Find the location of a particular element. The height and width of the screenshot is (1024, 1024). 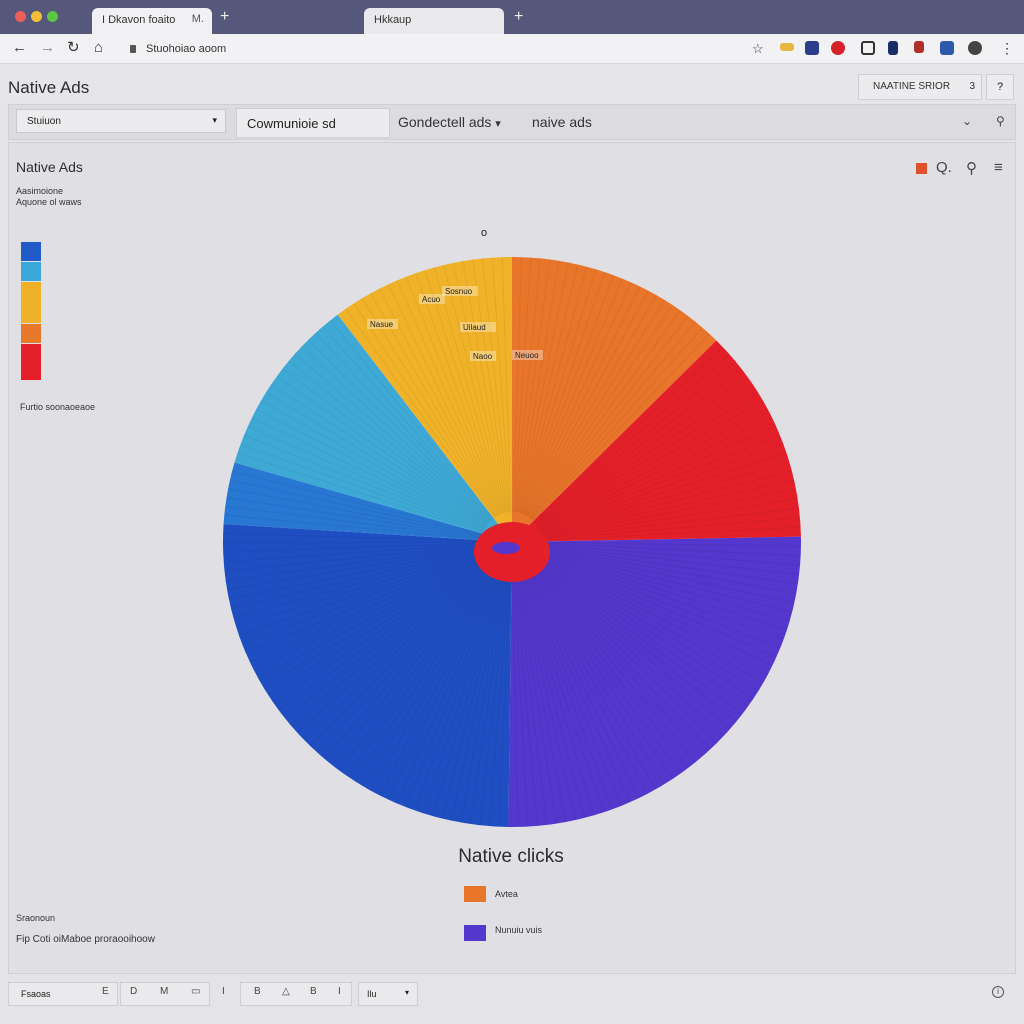

filter-icon: ≡ is located at coordinates (998, 167).